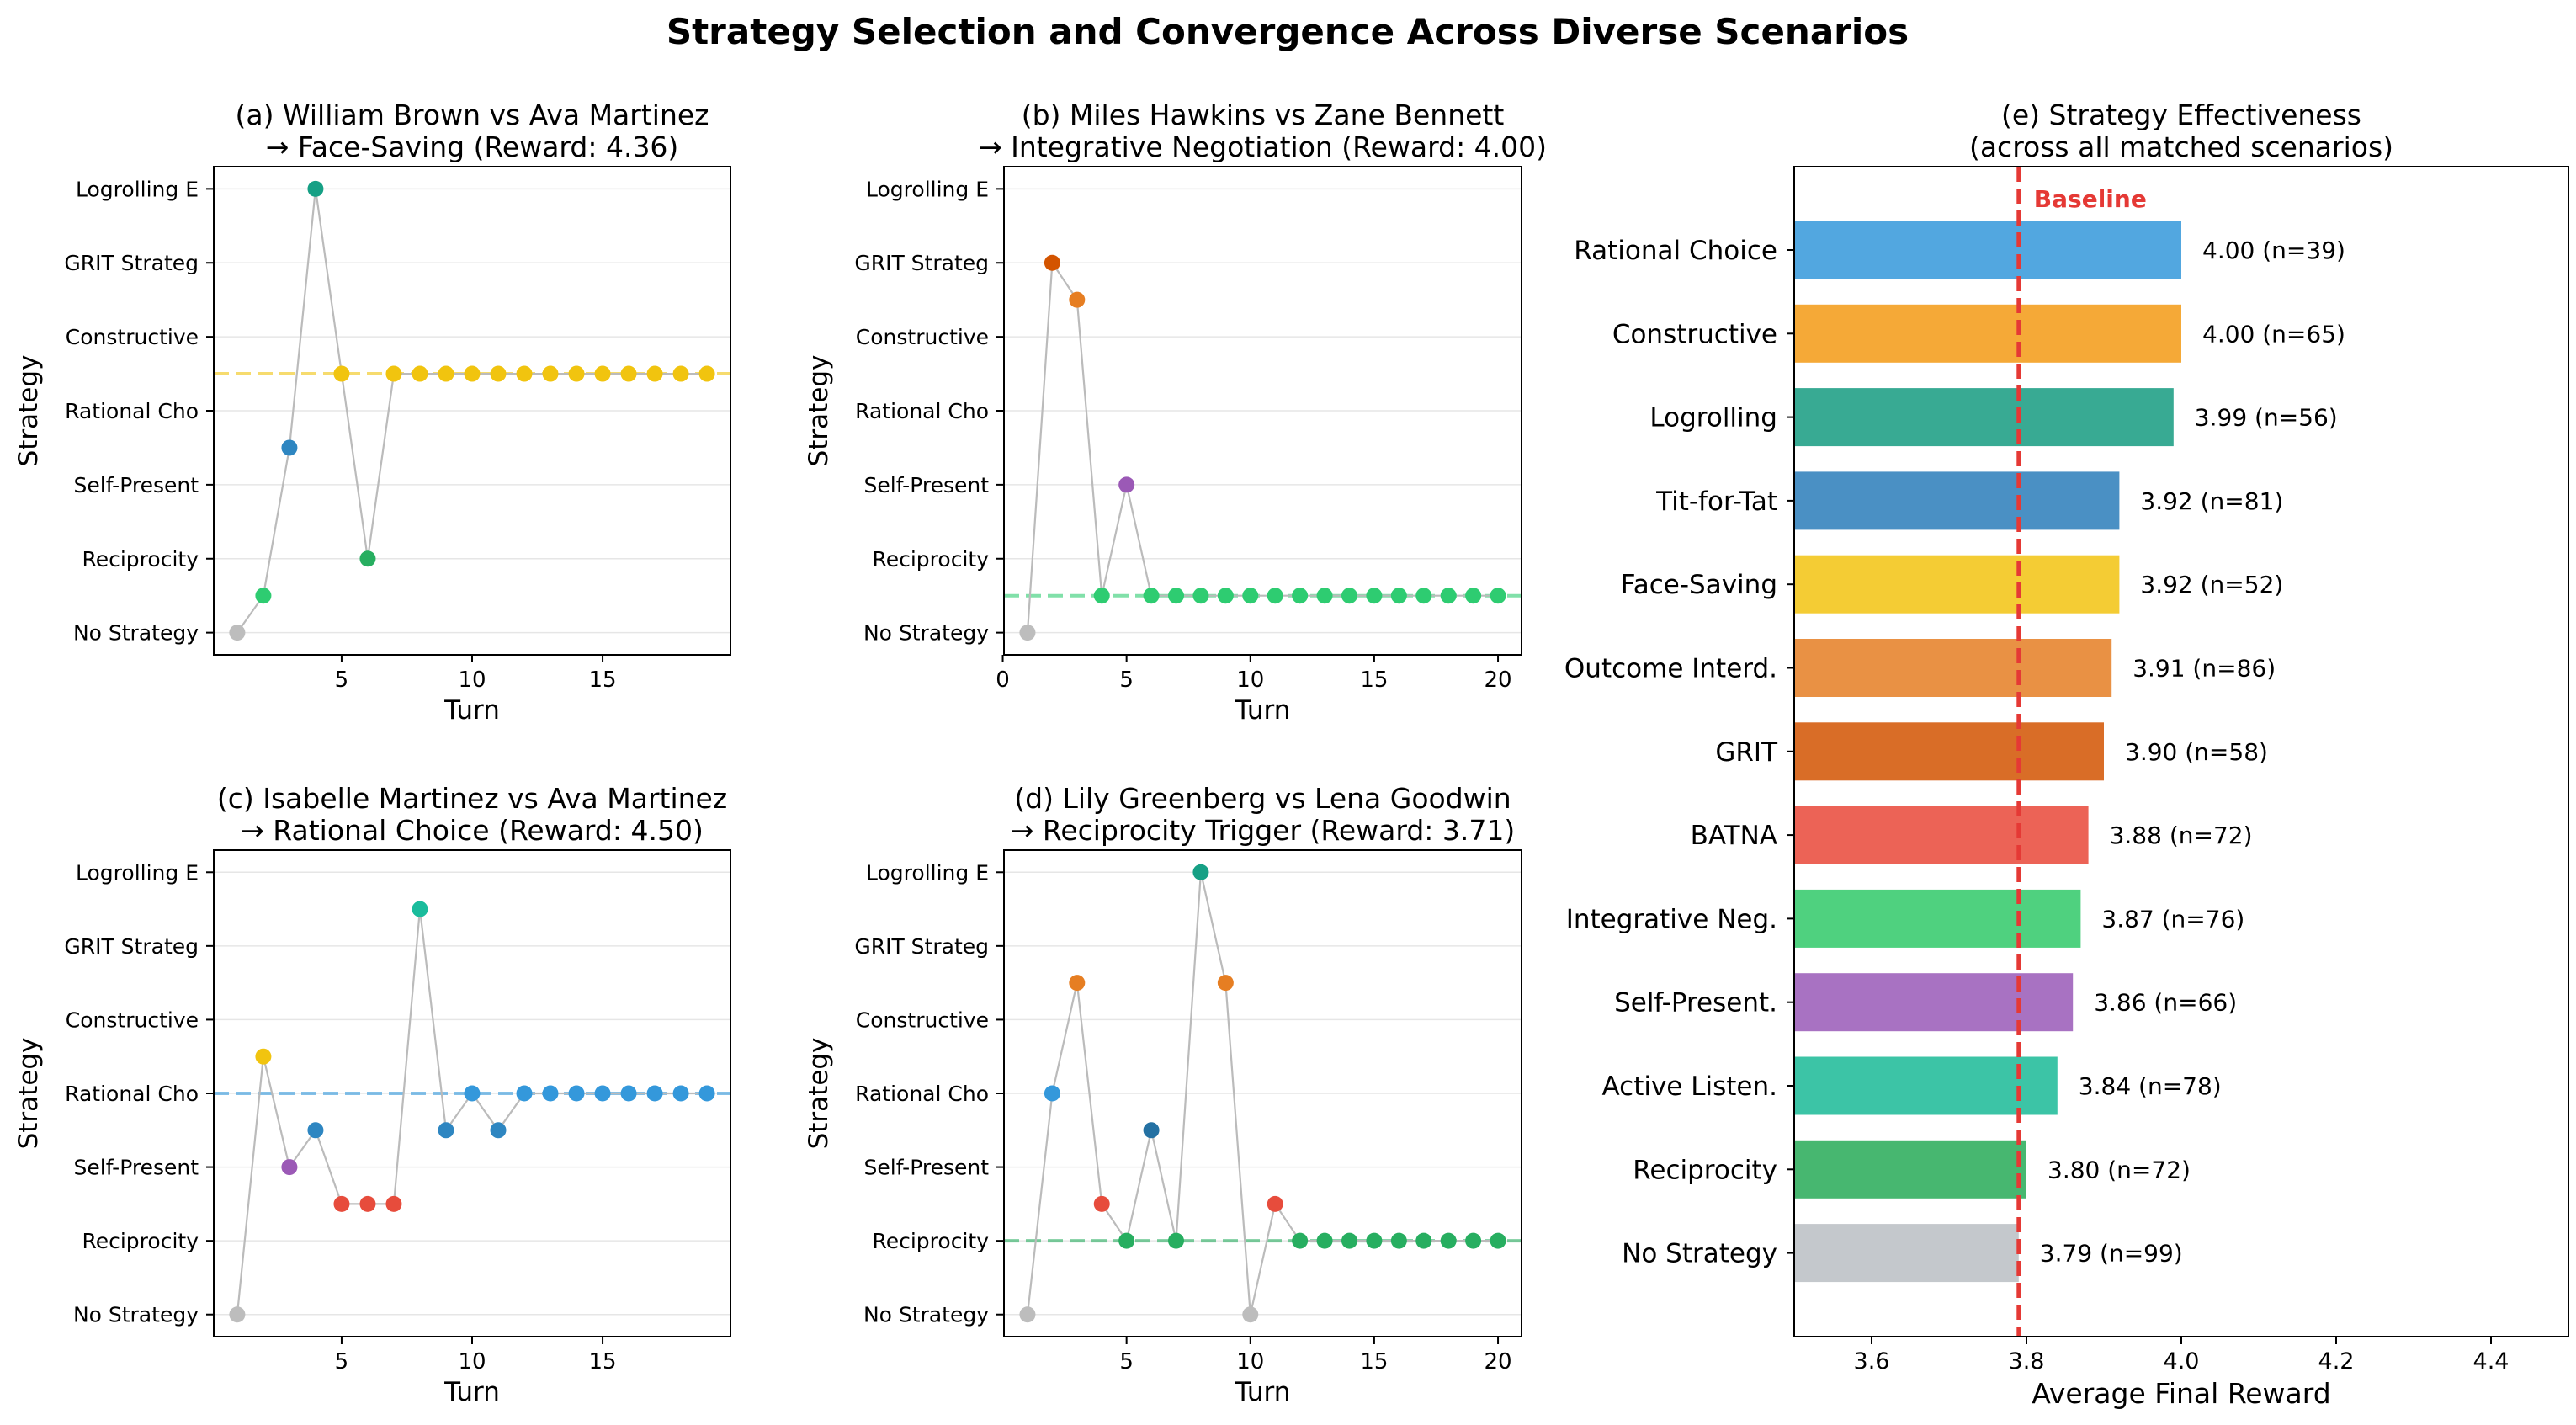 This screenshot has height=1425, width=2576. Describe the element at coordinates (2181, 147) in the screenshot. I see `panel-title-line-2: (across all matched scenarios)` at that location.